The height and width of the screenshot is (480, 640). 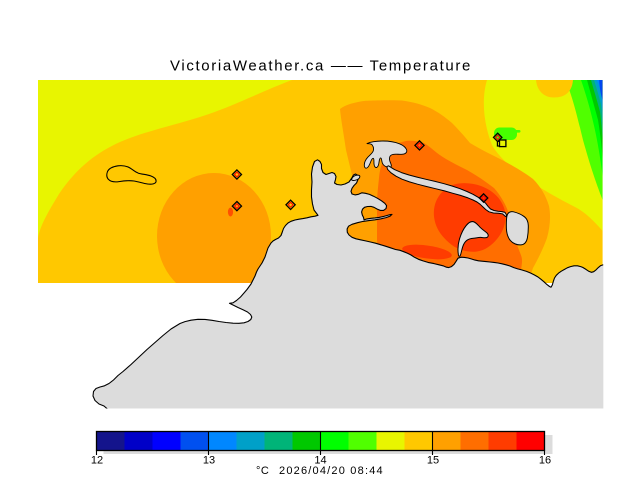 What do you see at coordinates (320, 461) in the screenshot?
I see `svg-text: 14` at bounding box center [320, 461].